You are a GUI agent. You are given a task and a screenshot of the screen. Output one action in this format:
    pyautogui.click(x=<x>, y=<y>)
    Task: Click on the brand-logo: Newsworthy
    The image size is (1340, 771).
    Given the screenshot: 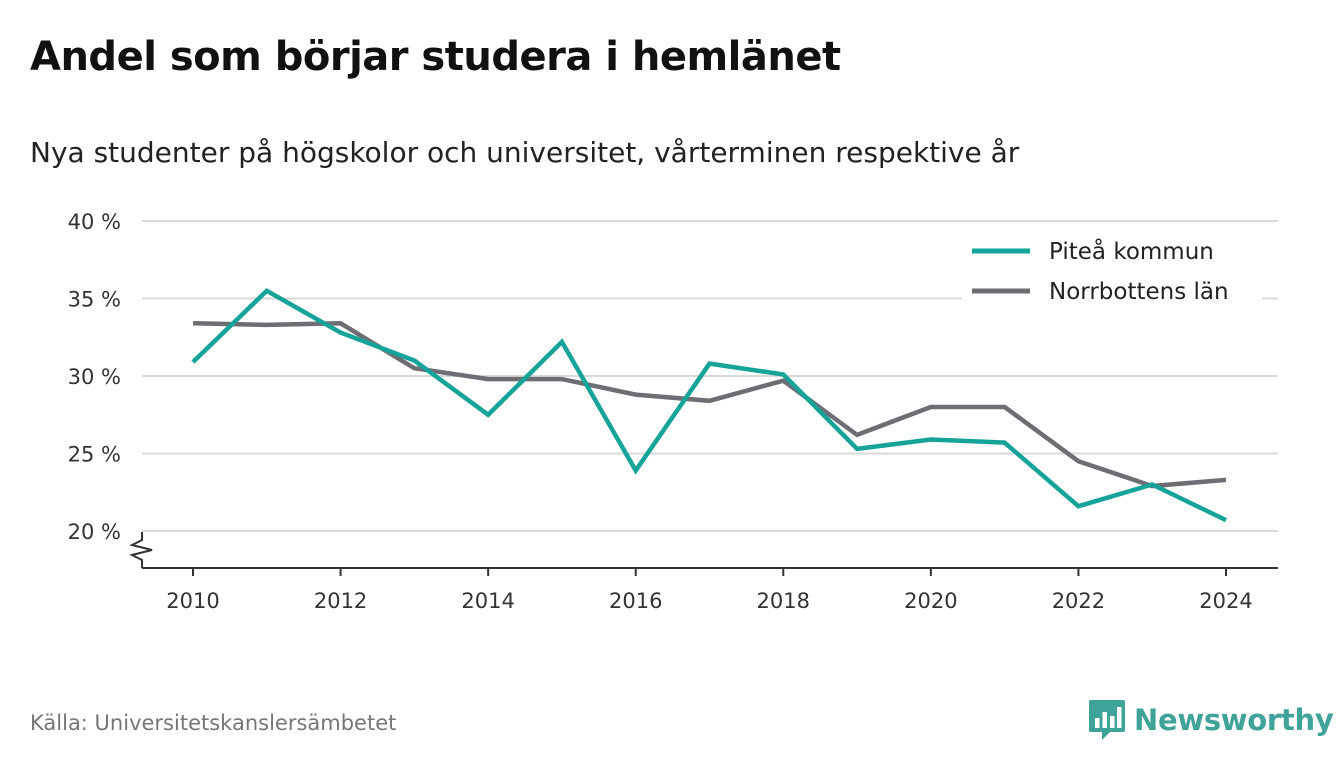 What is the action you would take?
    pyautogui.click(x=1211, y=720)
    